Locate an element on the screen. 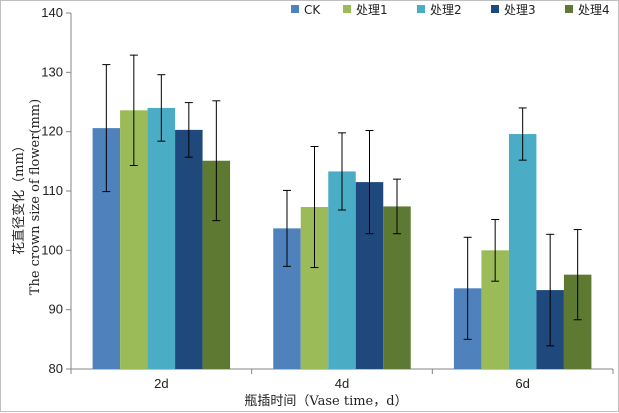  x-axis-title: 瓶插时间（Vase time，d） is located at coordinates (325, 401).